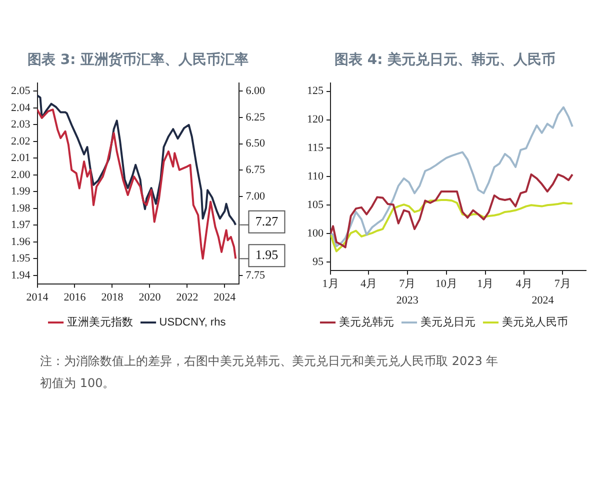 The height and width of the screenshot is (480, 600). What do you see at coordinates (267, 220) in the screenshot?
I see `data-label: 7.27` at bounding box center [267, 220].